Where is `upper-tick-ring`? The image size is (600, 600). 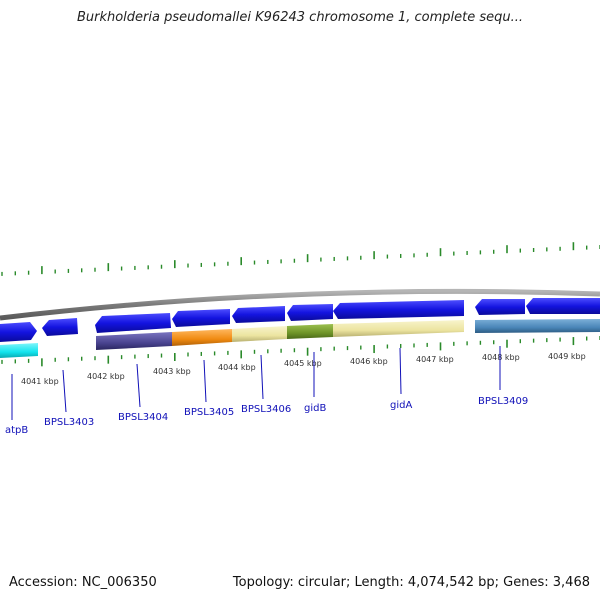
upper-tick-ring is located at coordinates (300, 259).